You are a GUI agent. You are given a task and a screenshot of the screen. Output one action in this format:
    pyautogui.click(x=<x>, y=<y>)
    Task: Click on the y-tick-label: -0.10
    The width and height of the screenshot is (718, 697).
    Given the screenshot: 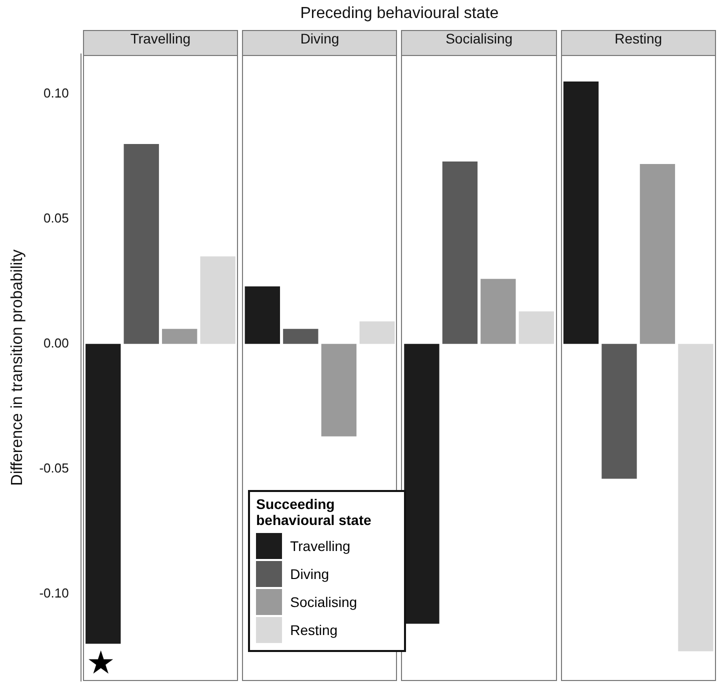 What is the action you would take?
    pyautogui.click(x=54, y=592)
    